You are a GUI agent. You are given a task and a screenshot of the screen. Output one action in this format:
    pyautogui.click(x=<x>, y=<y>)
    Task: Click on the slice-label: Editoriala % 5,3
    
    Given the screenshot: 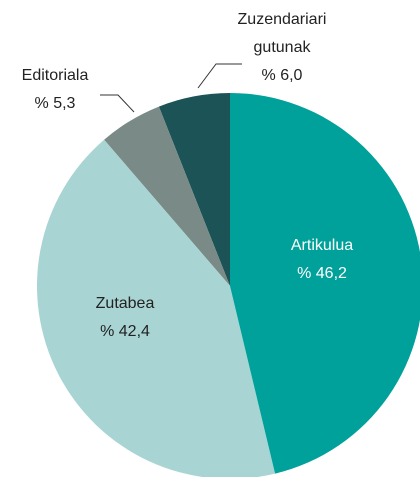 What is the action you would take?
    pyautogui.click(x=57, y=90)
    